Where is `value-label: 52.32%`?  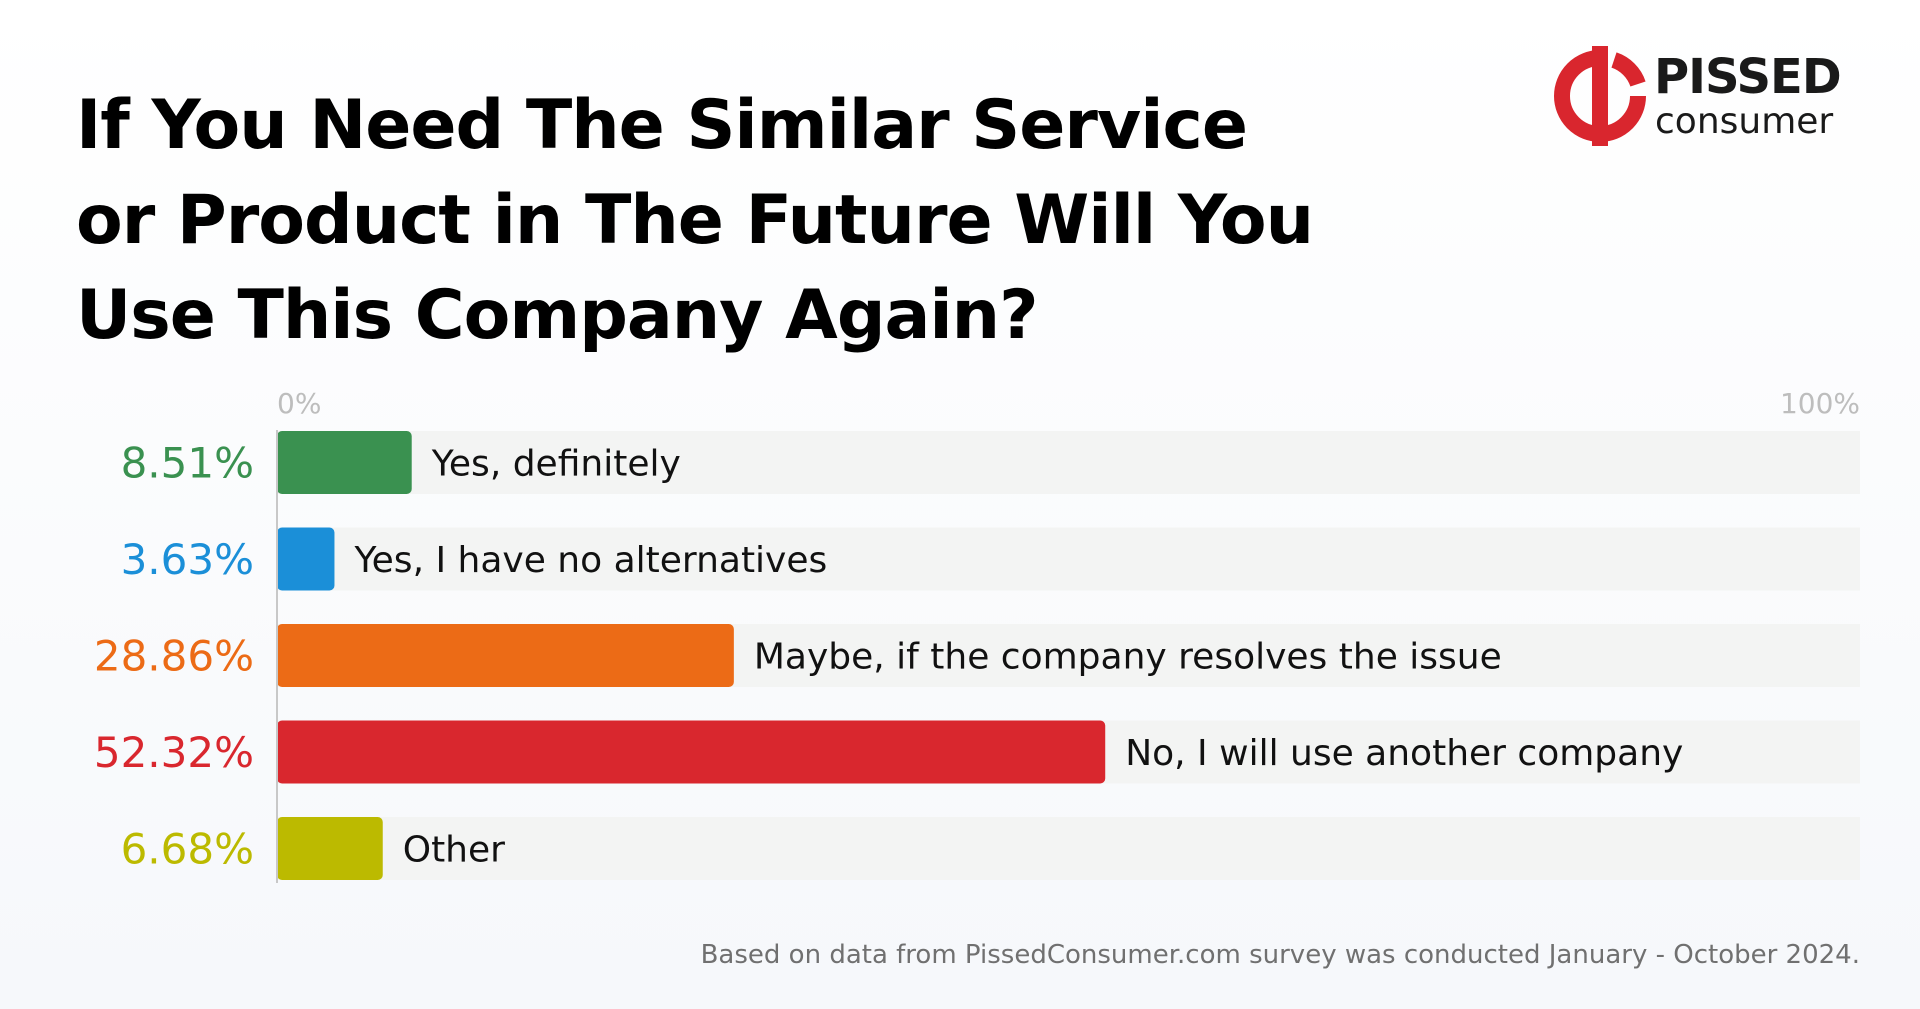
value-label: 52.32% is located at coordinates (174, 752).